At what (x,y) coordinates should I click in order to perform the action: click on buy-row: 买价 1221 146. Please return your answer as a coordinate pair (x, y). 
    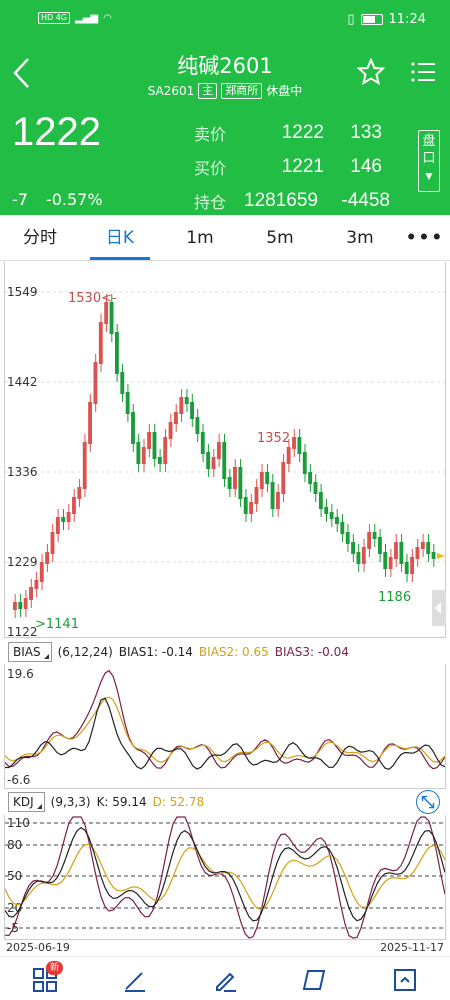
    Looking at the image, I should click on (292, 167).